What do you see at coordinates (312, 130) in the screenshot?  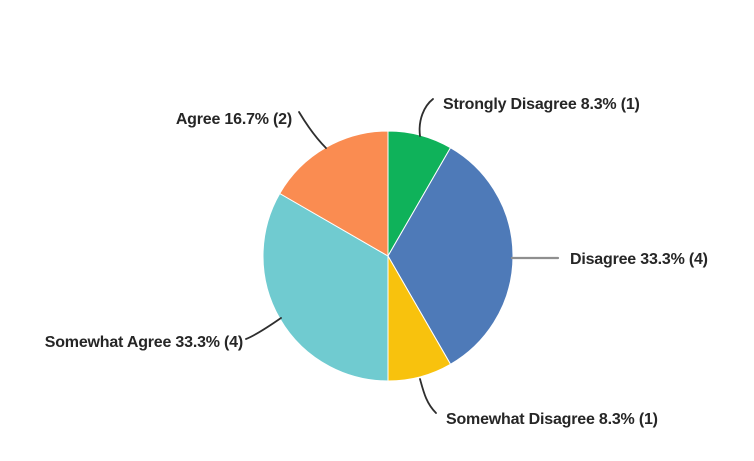 I see `leader-line-agree` at bounding box center [312, 130].